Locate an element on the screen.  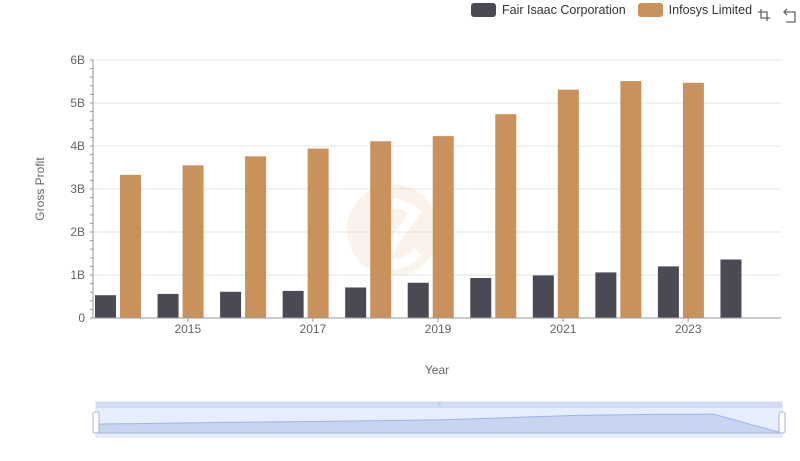
legend-item-fair-isaac: Fair Isaac Corporation is located at coordinates (548, 10).